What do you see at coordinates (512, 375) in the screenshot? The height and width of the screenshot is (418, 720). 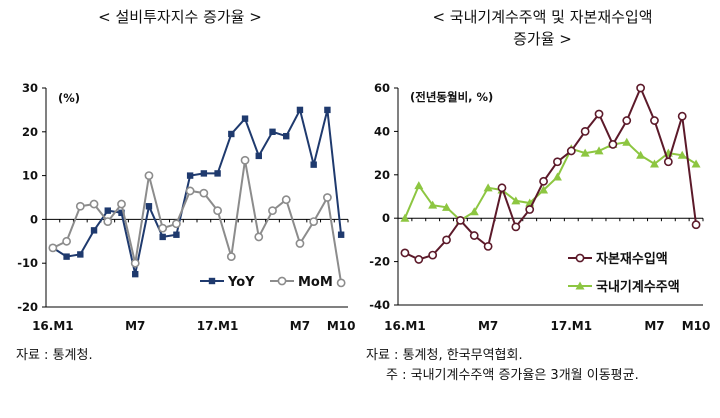 I see `right-footnote: 주 : 국내기계수주액 증가율은 3개월 이동평균.` at bounding box center [512, 375].